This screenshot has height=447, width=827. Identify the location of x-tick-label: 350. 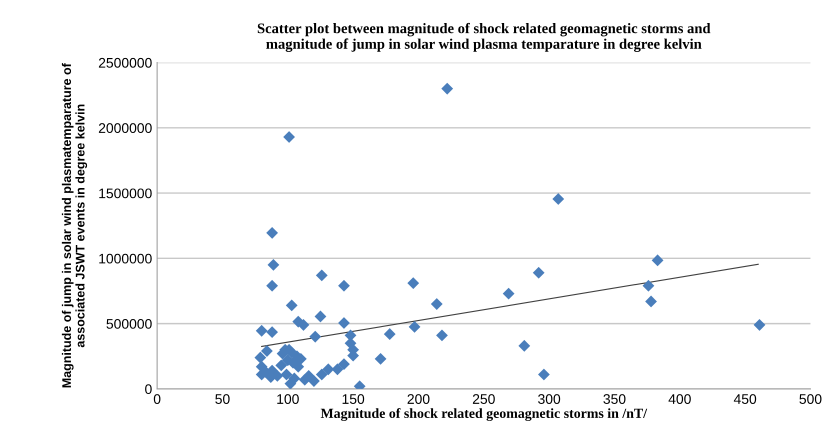
(614, 399).